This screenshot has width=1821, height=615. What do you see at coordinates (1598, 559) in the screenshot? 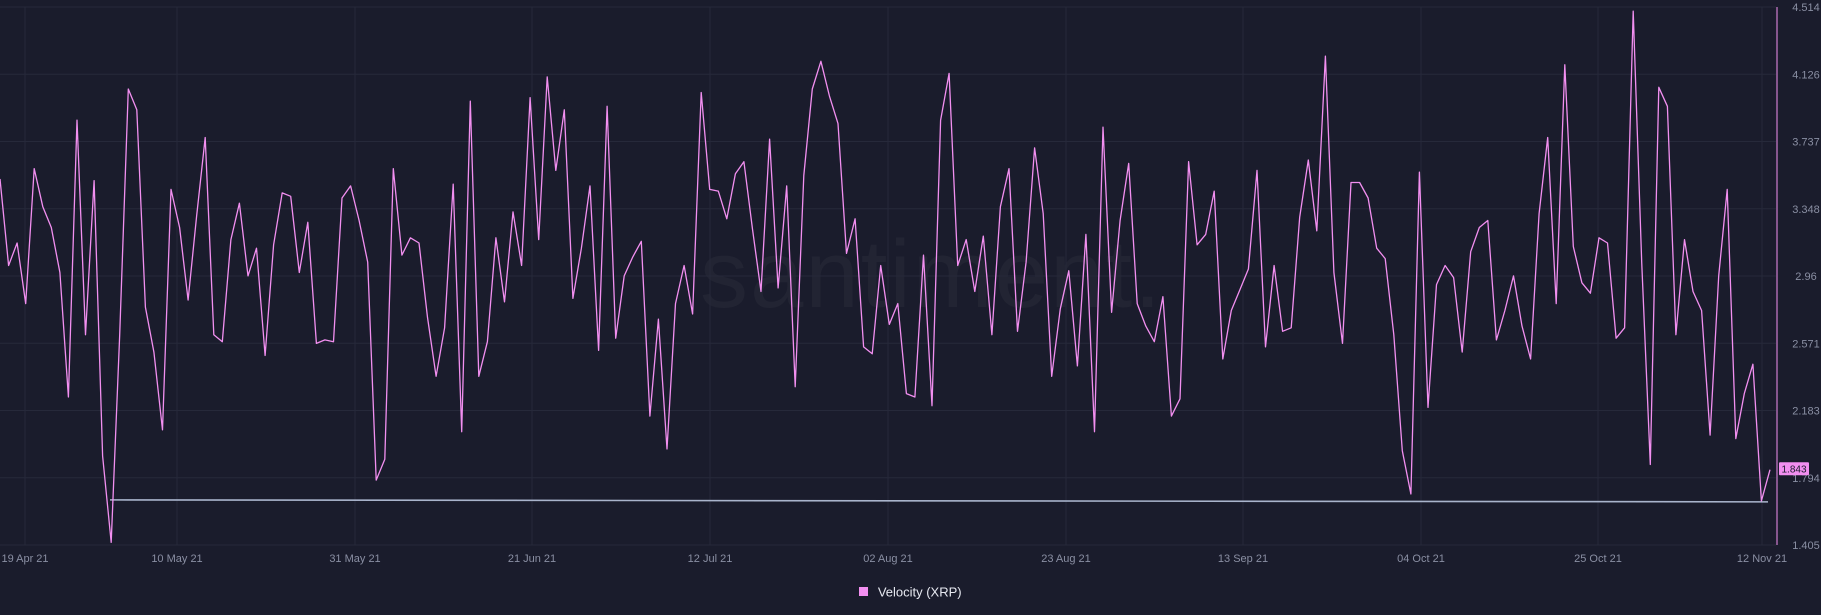
I see `x-tick-label: 25 Oct 21` at bounding box center [1598, 559].